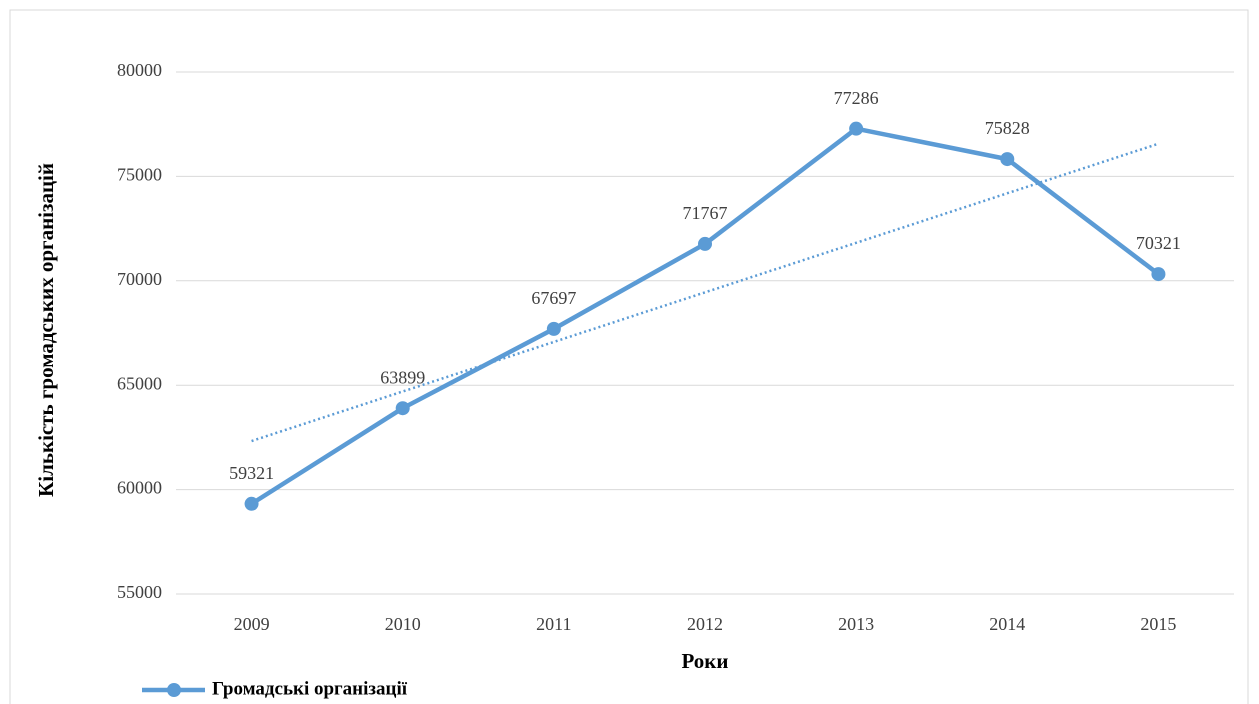 The height and width of the screenshot is (704, 1259). Describe the element at coordinates (704, 661) in the screenshot. I see `x-axis-title: Роки` at that location.